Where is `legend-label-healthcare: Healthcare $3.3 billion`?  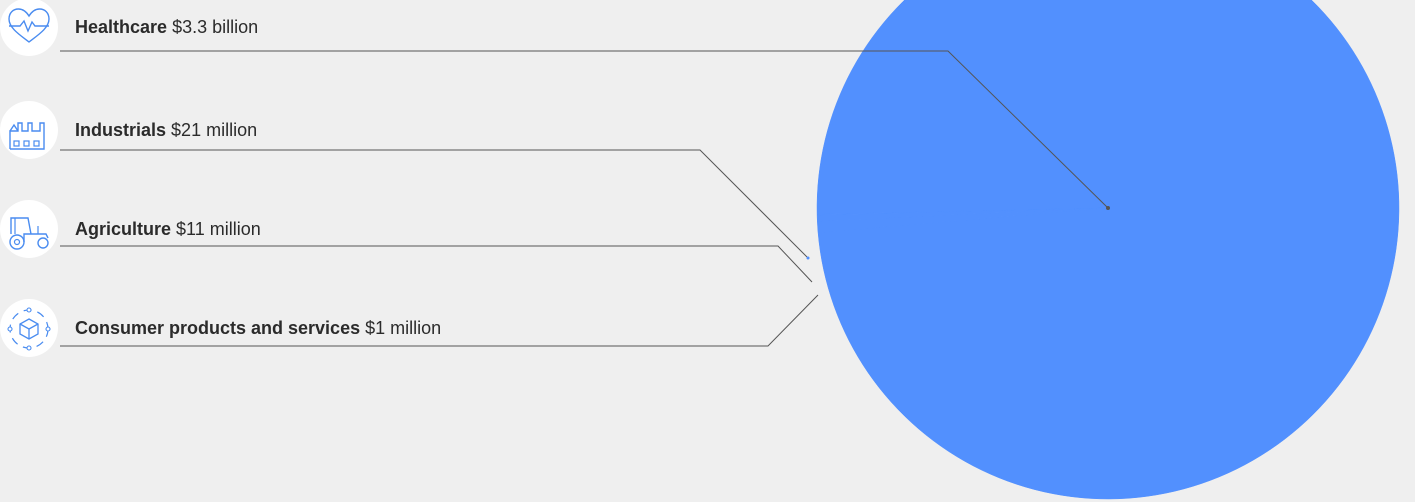 legend-label-healthcare: Healthcare $3.3 billion is located at coordinates (166, 27).